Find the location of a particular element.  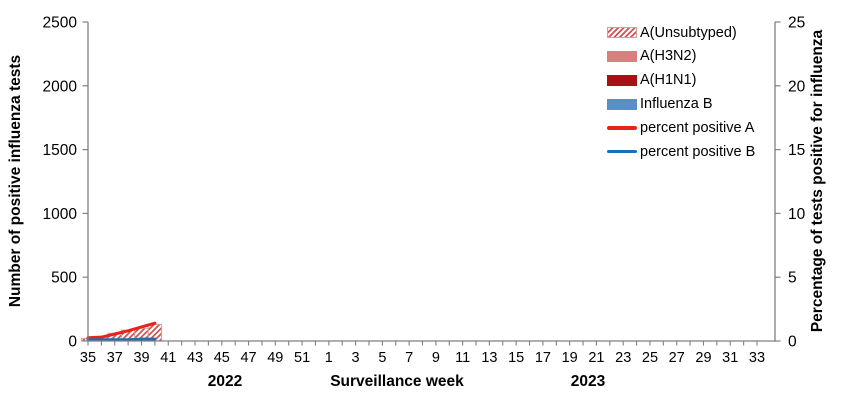

right-tick-label: 0 is located at coordinates (792, 342).